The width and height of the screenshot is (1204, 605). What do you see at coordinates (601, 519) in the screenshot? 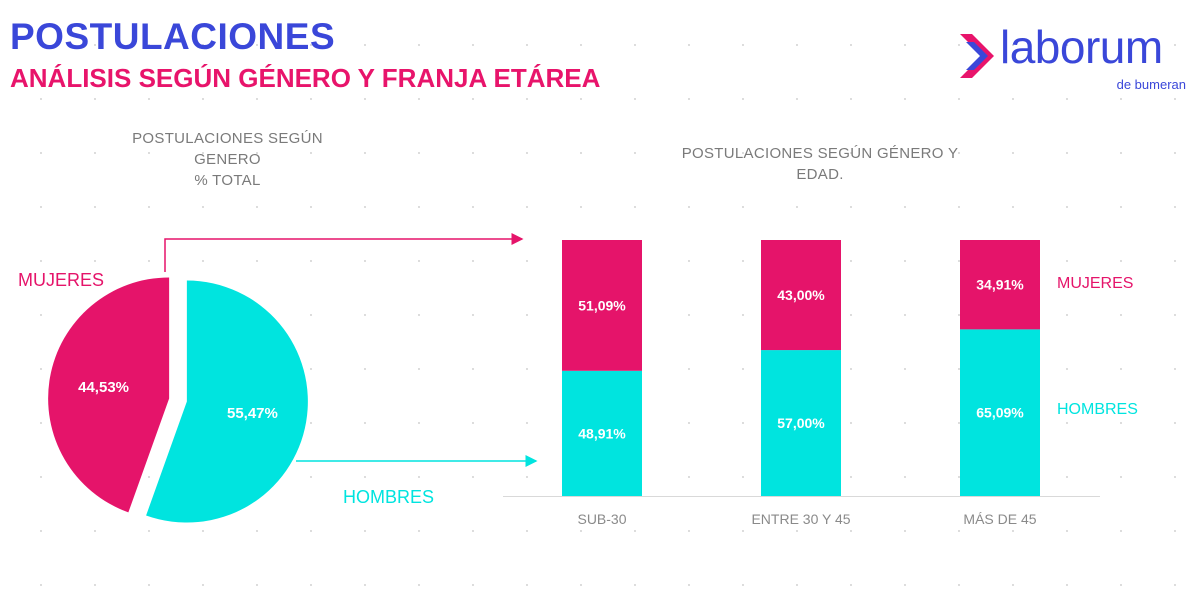
I see `bar-category-label-1: SUB-30` at bounding box center [601, 519].